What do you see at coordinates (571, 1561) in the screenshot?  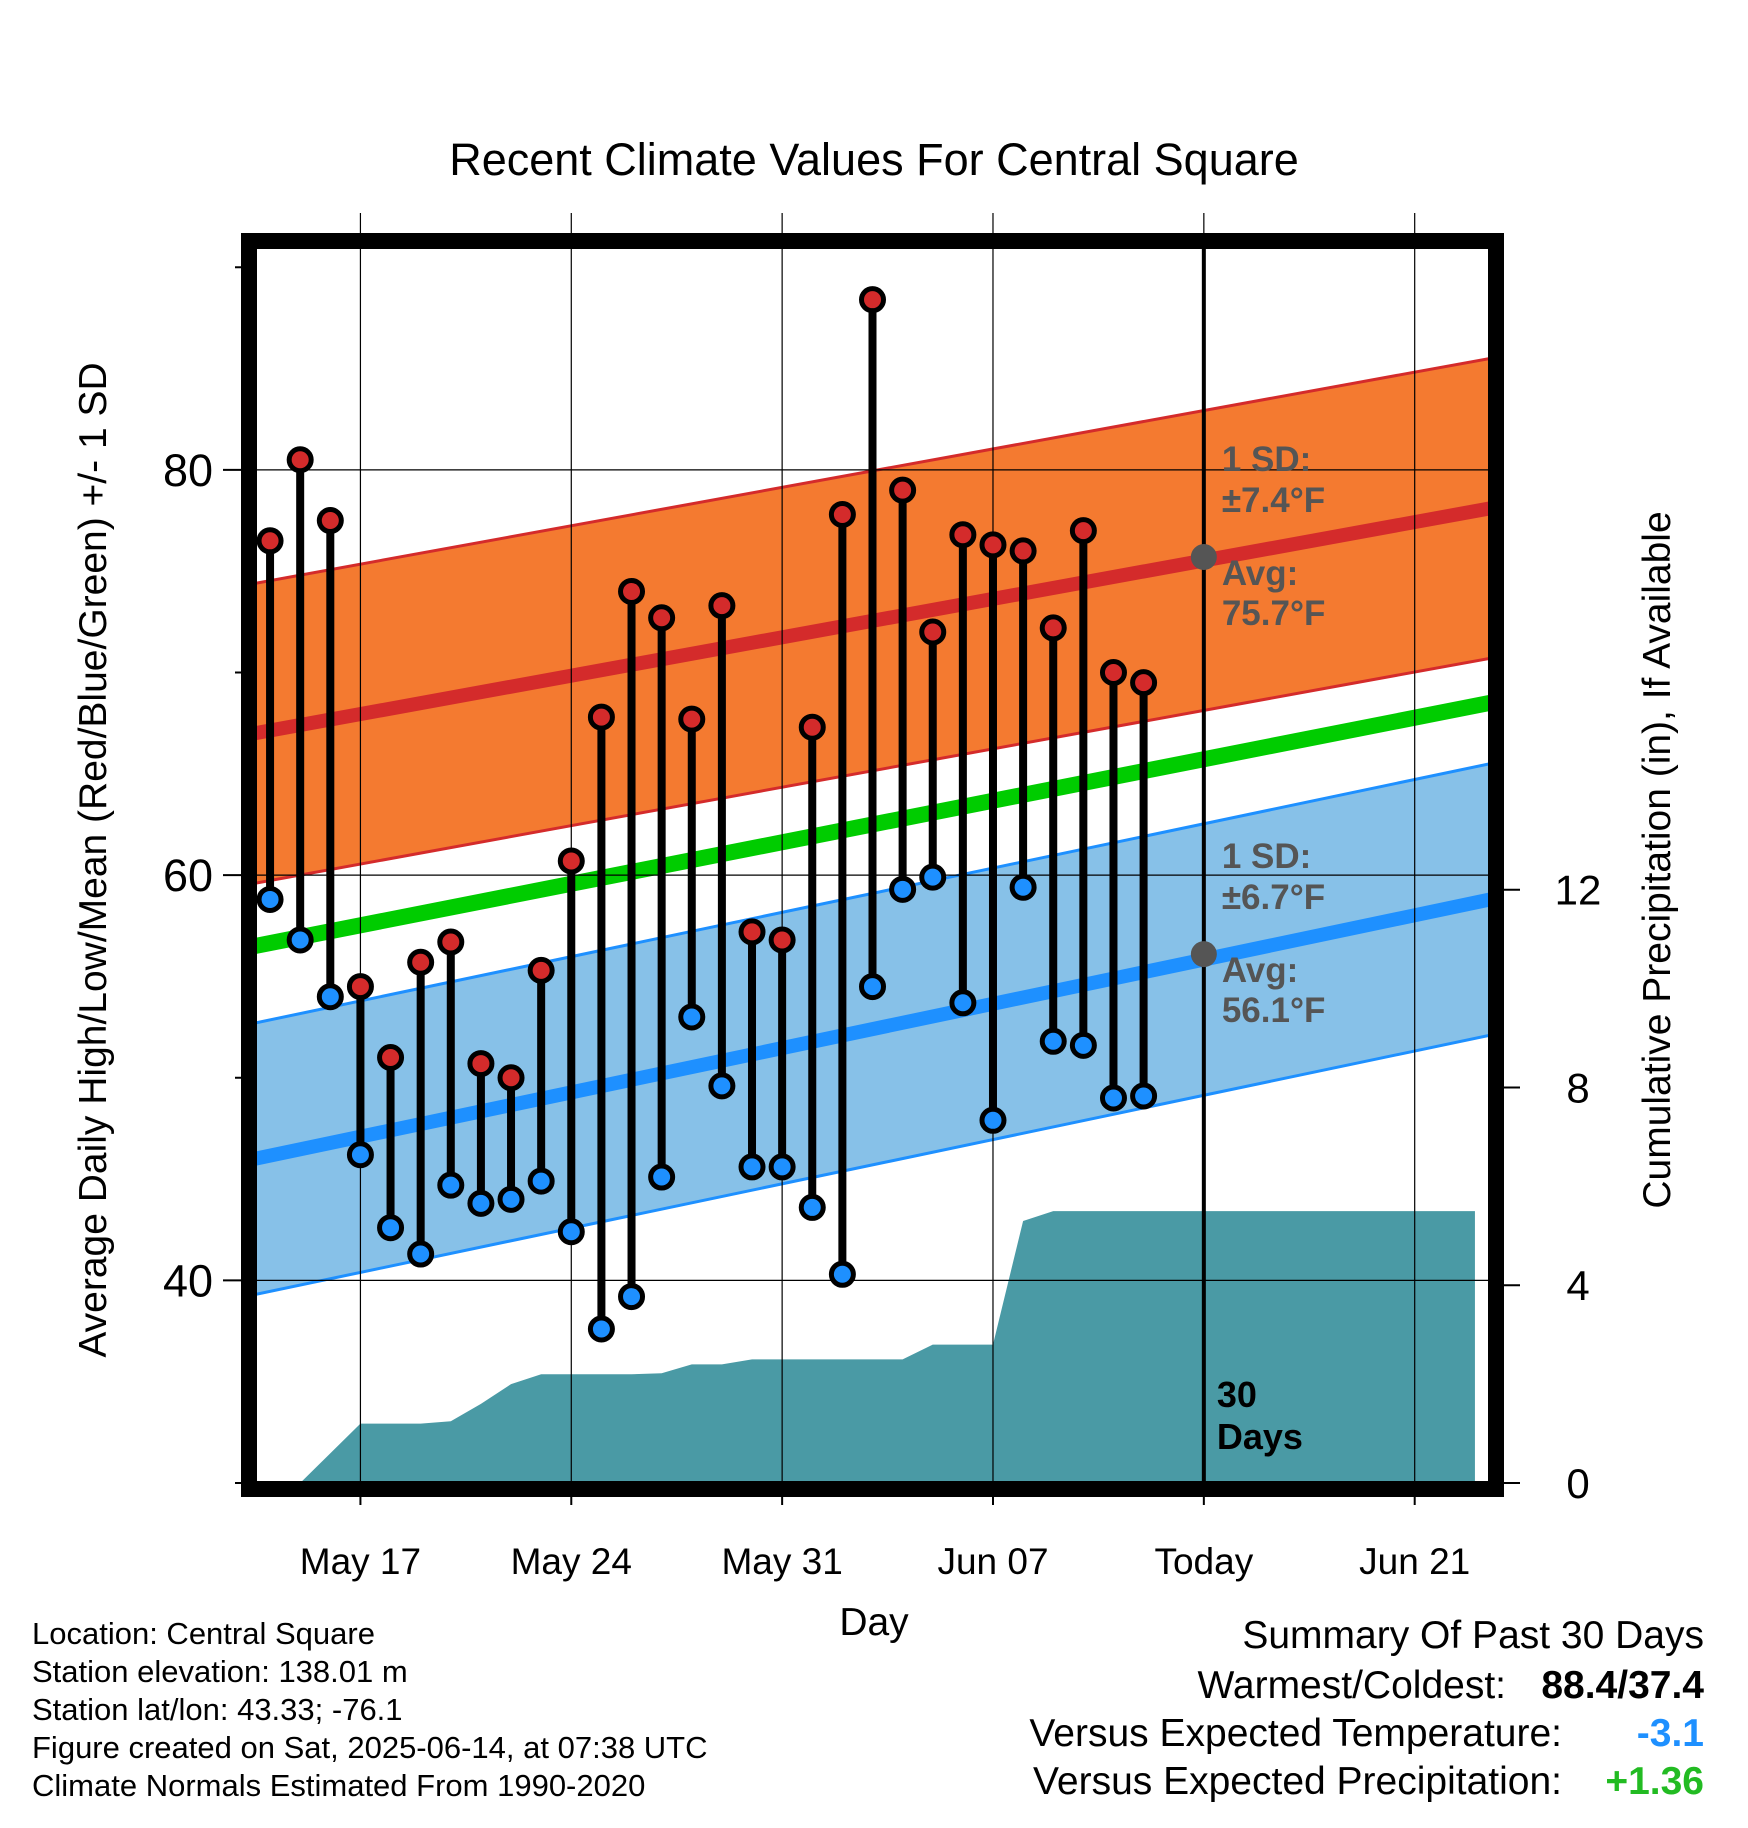 I see `x-tick-label: May 24` at bounding box center [571, 1561].